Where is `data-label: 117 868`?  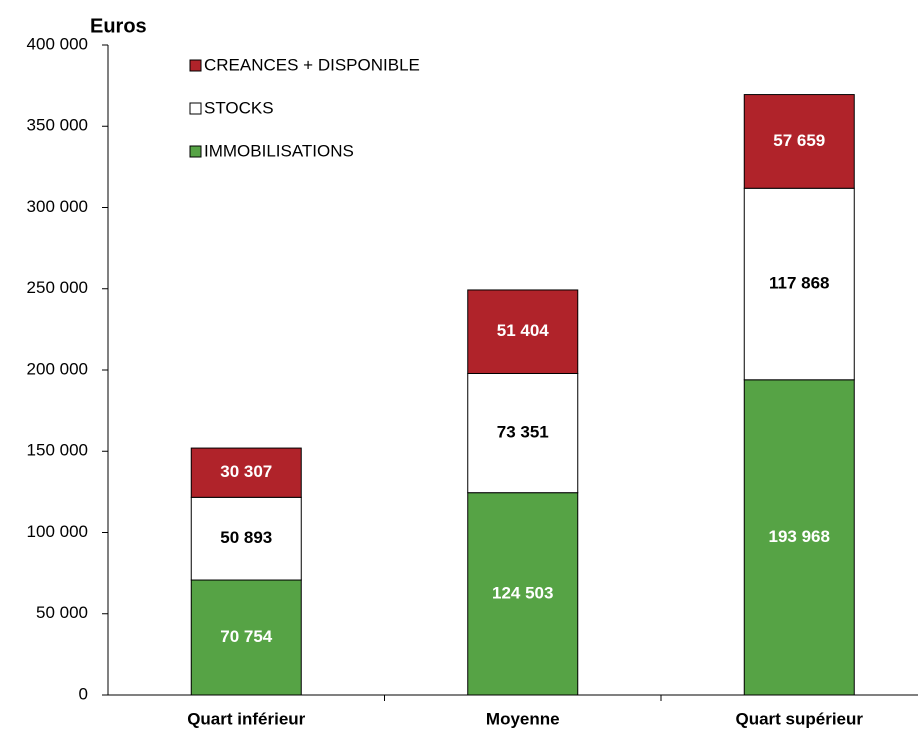
data-label: 117 868 is located at coordinates (799, 283).